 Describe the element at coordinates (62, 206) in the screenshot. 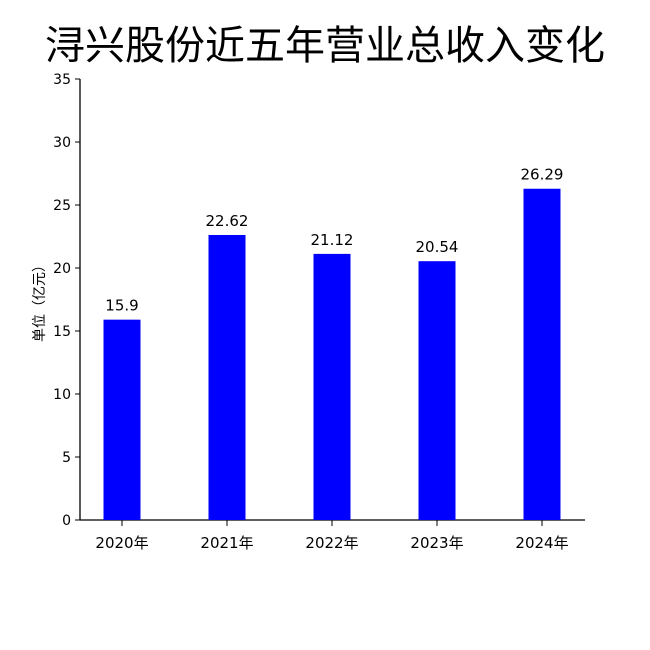

I see `y-tick-label: 25` at that location.